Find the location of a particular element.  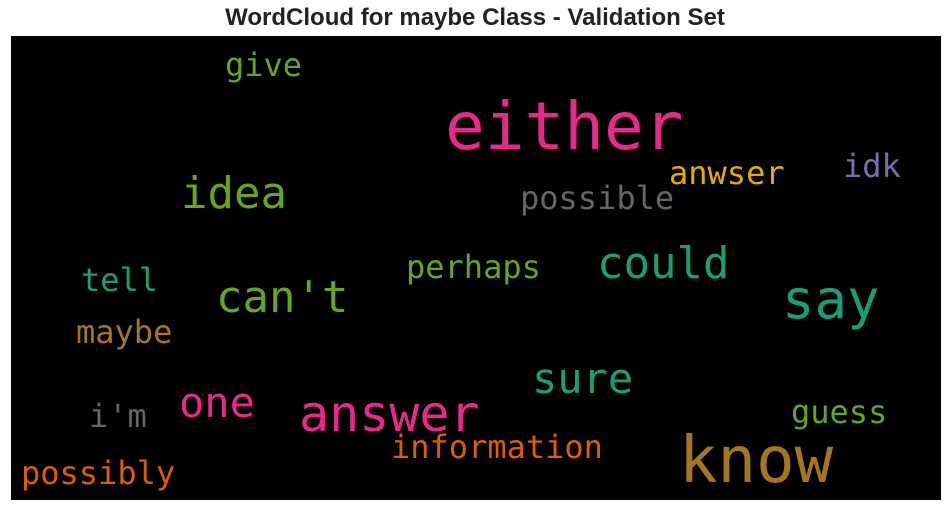

word-could: could is located at coordinates (663, 263).